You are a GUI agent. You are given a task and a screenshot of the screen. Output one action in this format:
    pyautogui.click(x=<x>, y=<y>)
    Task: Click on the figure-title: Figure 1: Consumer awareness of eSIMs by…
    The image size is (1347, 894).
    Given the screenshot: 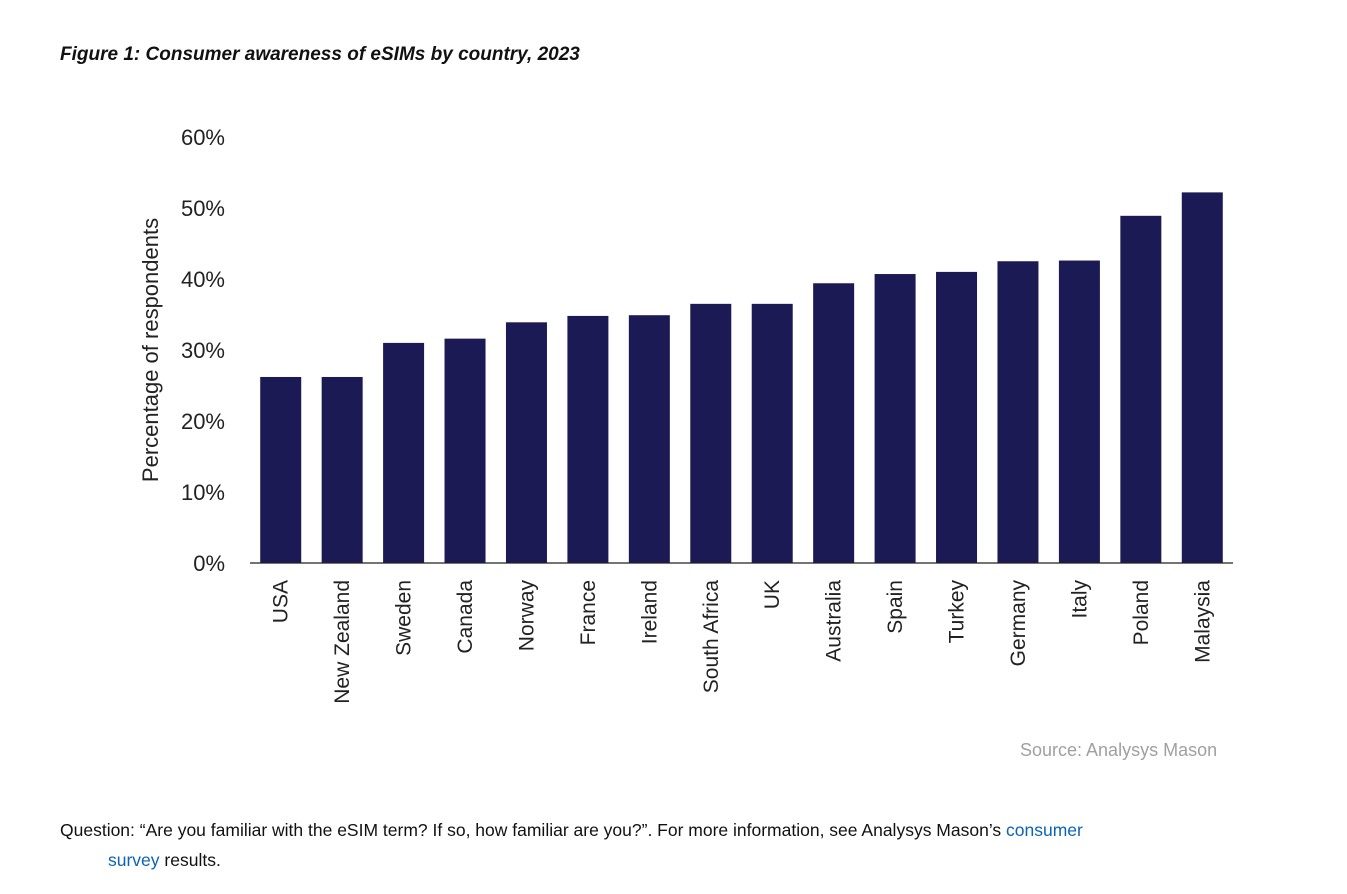 What is the action you would take?
    pyautogui.click(x=320, y=54)
    